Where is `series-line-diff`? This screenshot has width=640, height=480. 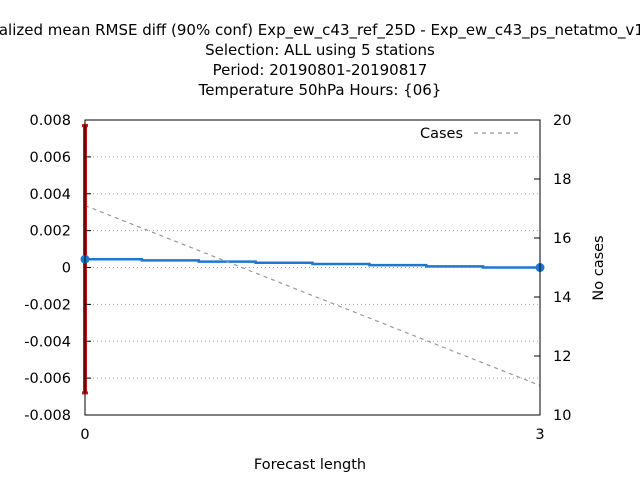
series-line-diff is located at coordinates (312, 263).